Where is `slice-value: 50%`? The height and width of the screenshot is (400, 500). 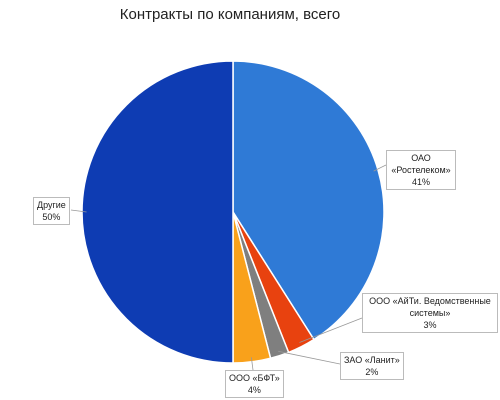 slice-value: 50% is located at coordinates (51, 217).